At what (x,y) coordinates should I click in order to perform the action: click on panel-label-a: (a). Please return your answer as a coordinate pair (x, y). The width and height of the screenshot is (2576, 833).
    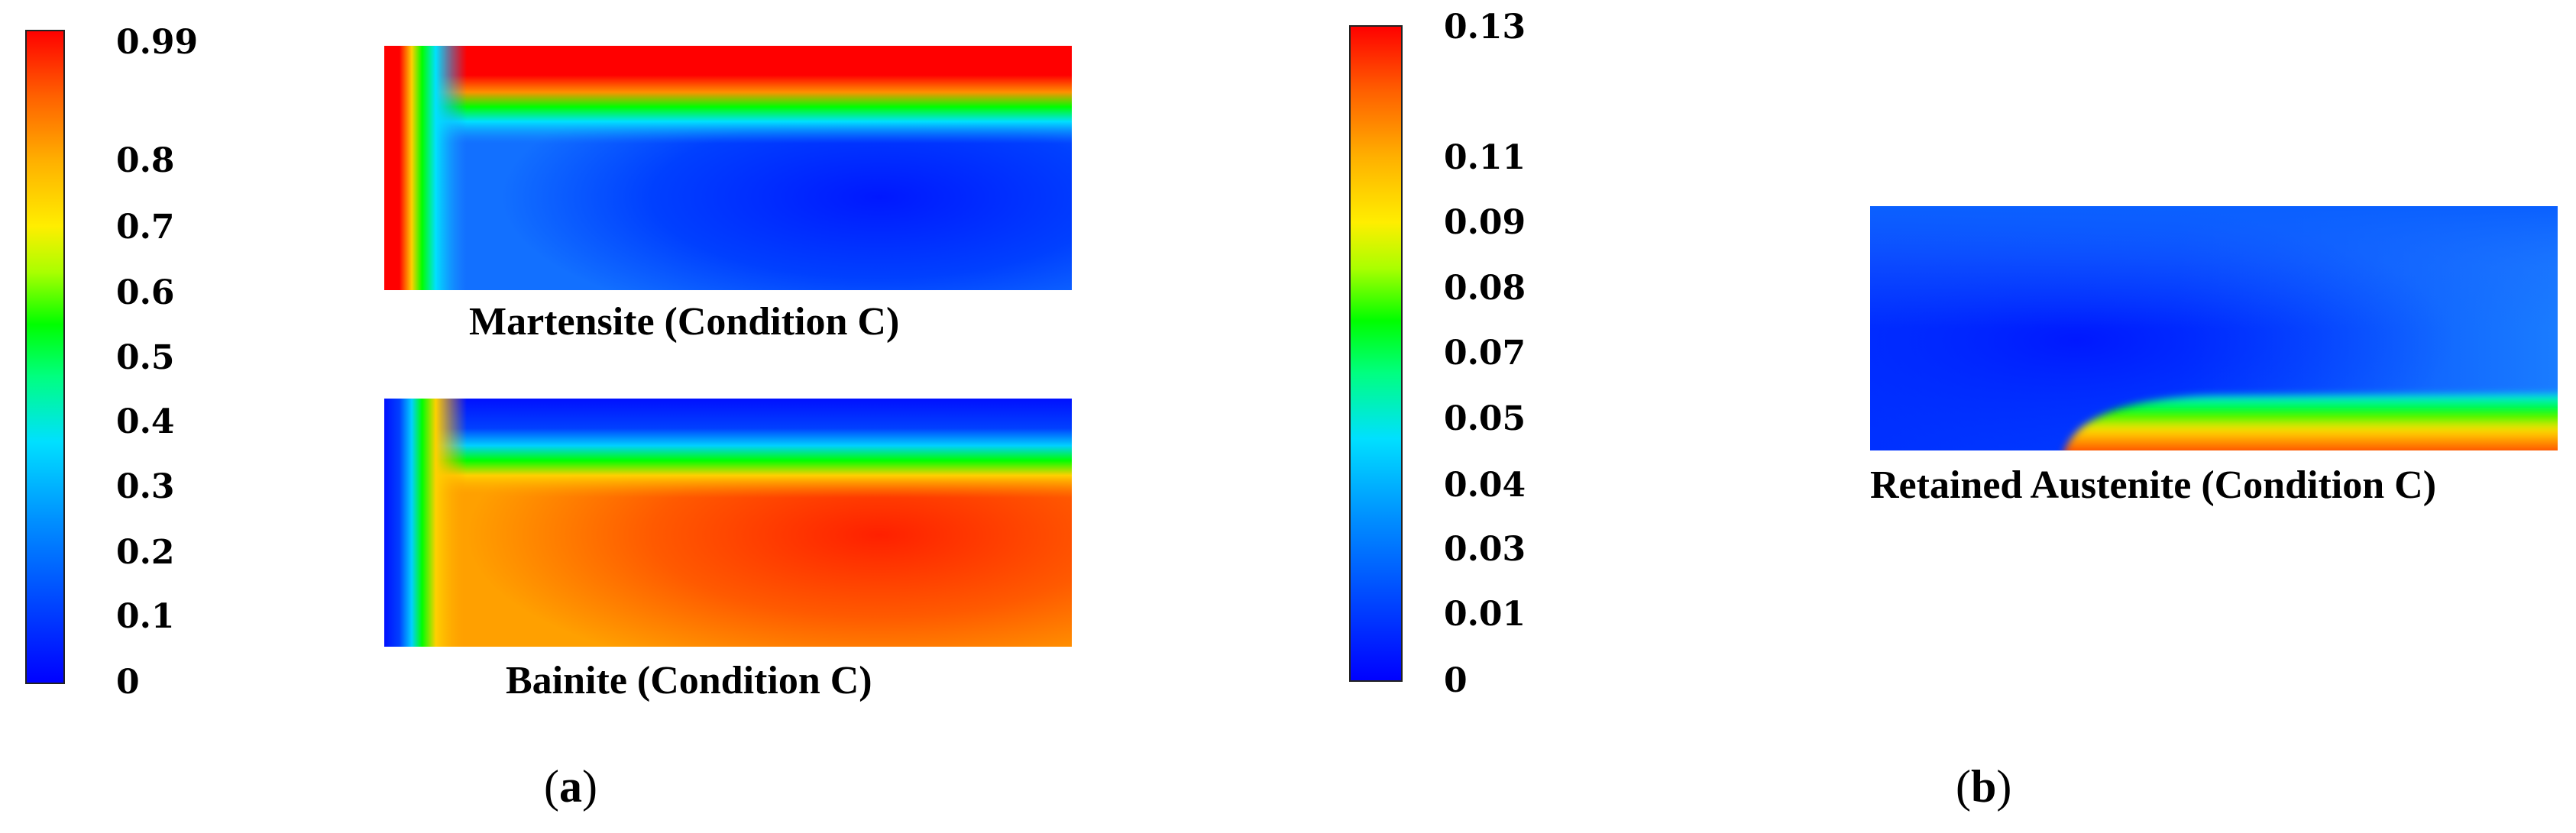
    Looking at the image, I should click on (570, 786).